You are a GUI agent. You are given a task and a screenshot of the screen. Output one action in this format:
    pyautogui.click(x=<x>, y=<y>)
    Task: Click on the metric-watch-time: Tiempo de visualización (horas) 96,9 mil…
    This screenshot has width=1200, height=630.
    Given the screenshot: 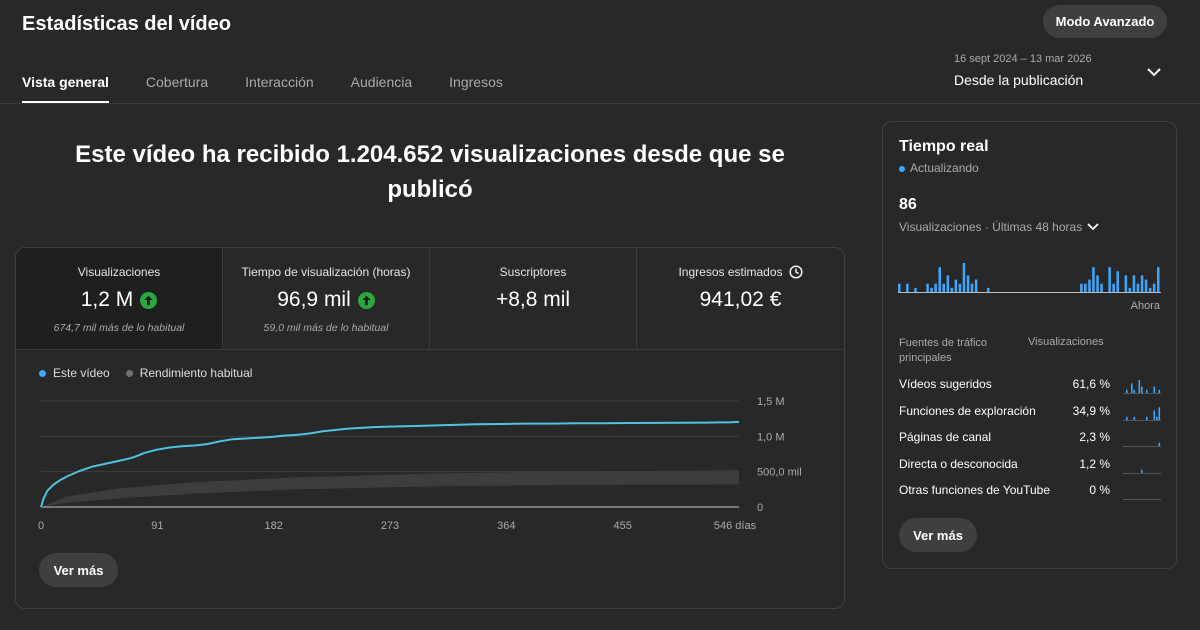 What is the action you would take?
    pyautogui.click(x=326, y=298)
    